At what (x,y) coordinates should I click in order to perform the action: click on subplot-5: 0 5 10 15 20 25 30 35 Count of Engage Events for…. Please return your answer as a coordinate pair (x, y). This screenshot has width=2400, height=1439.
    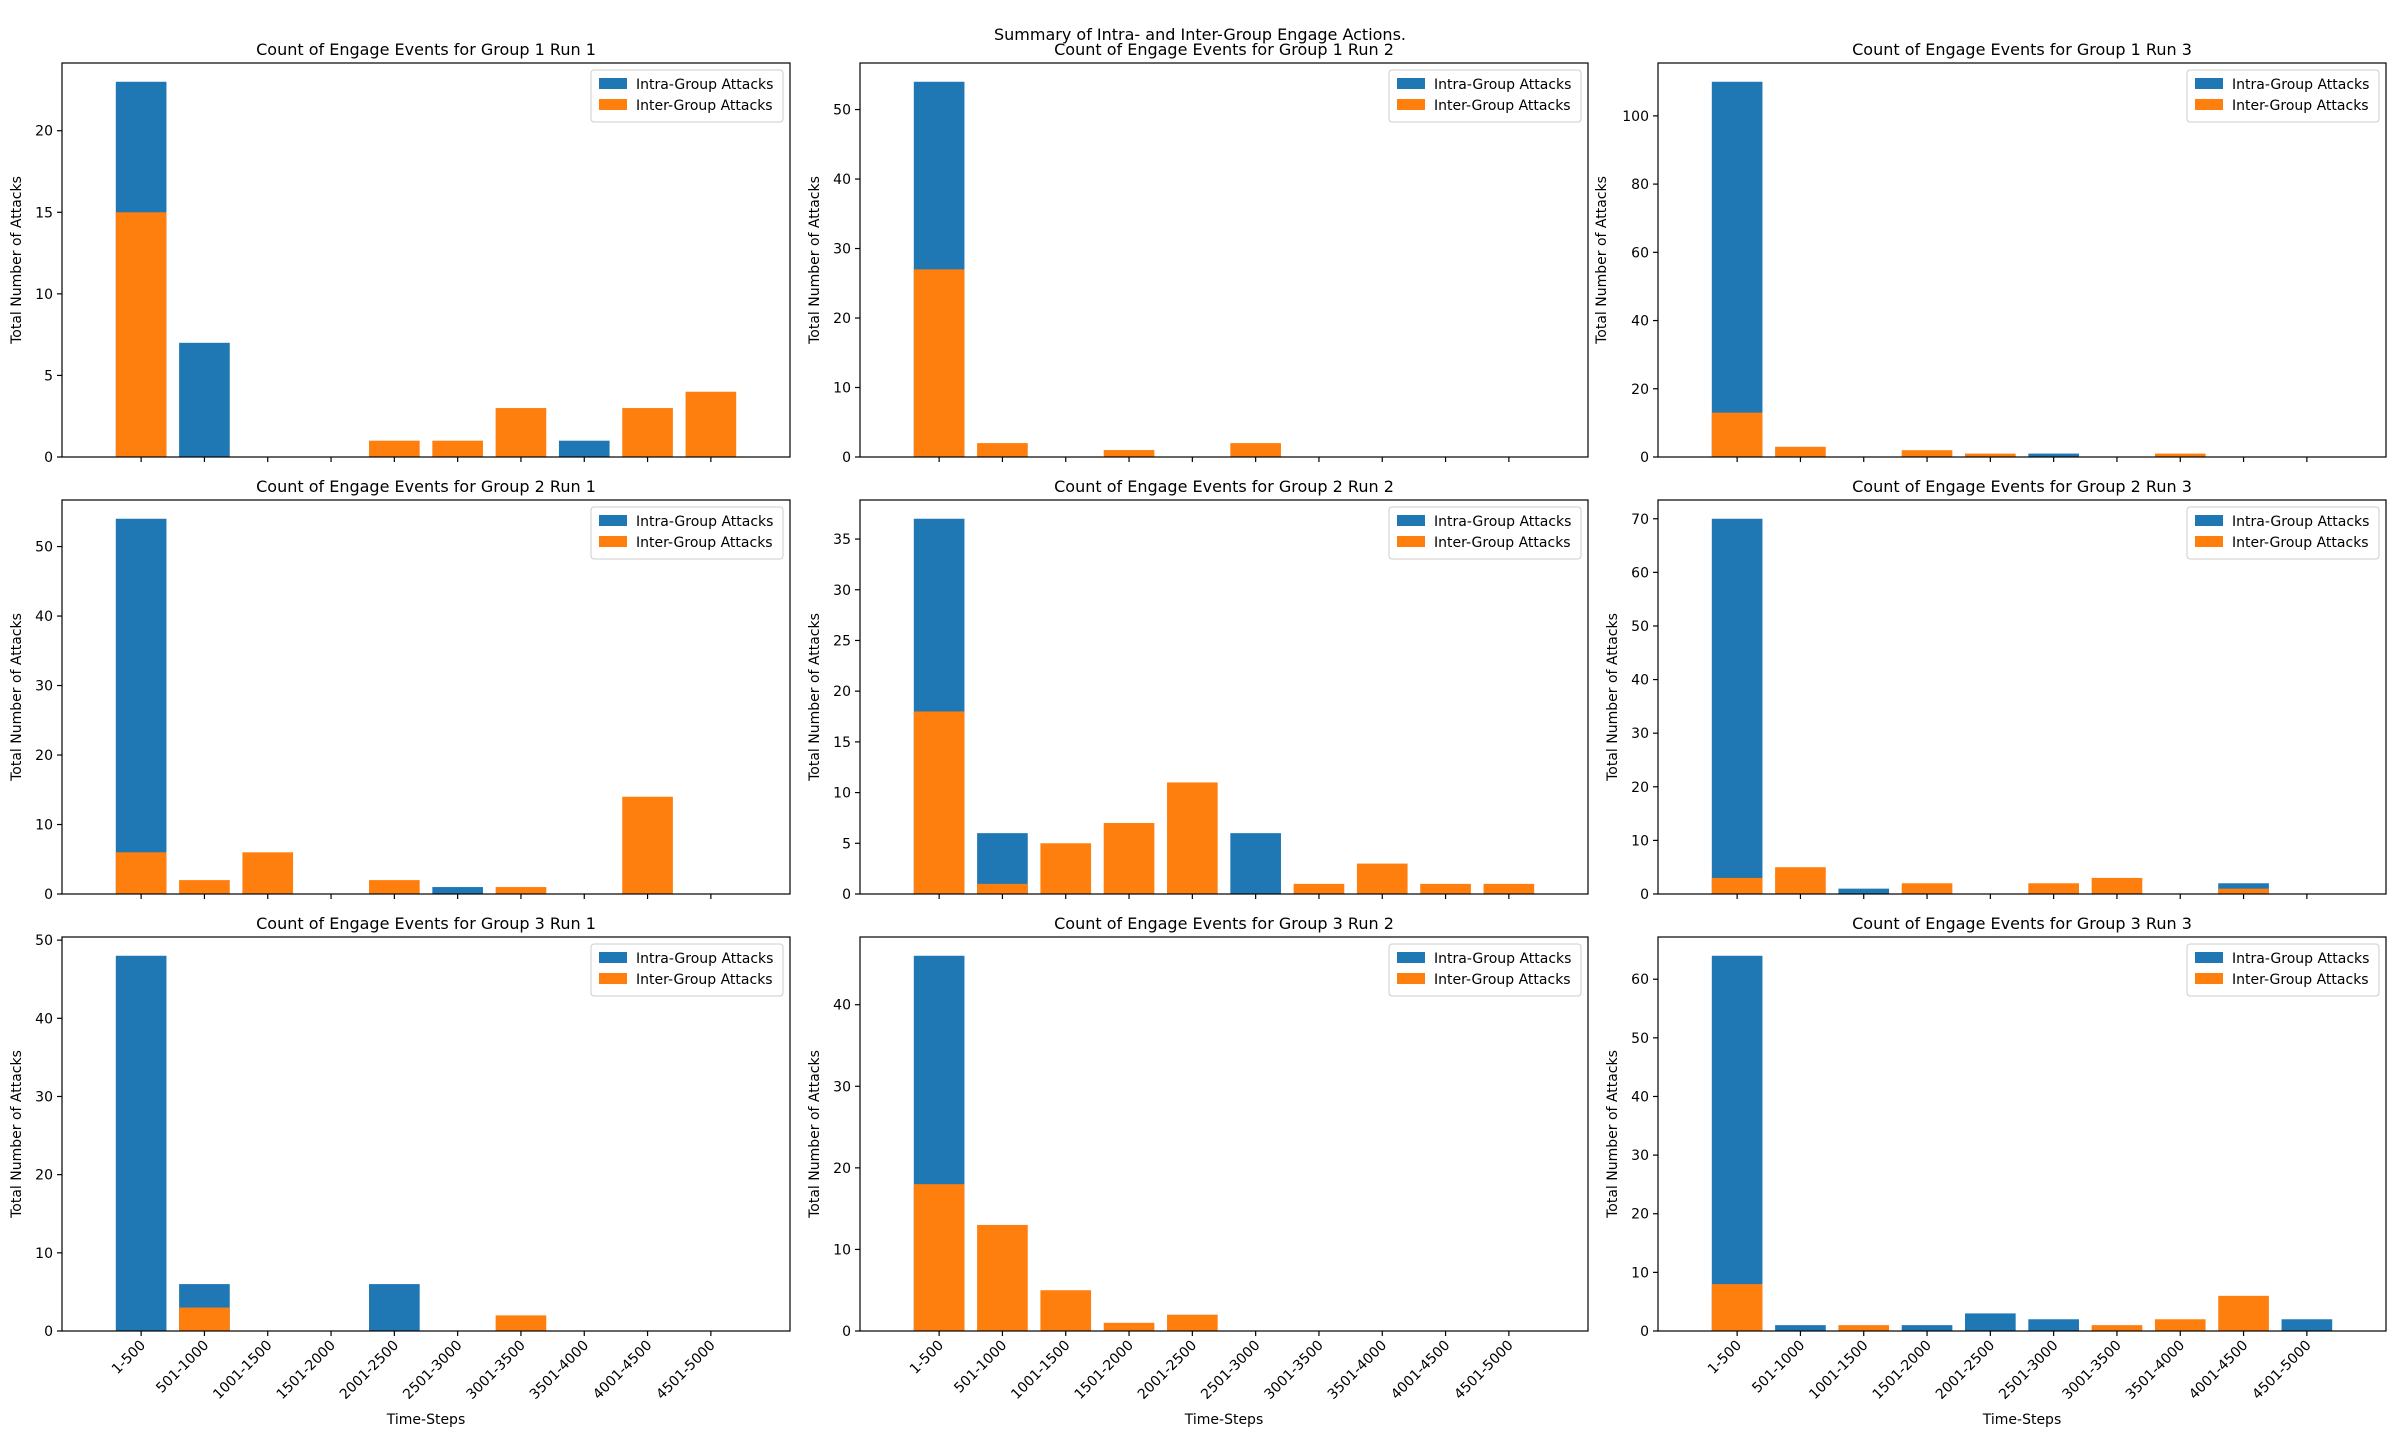
    Looking at the image, I should click on (1198, 690).